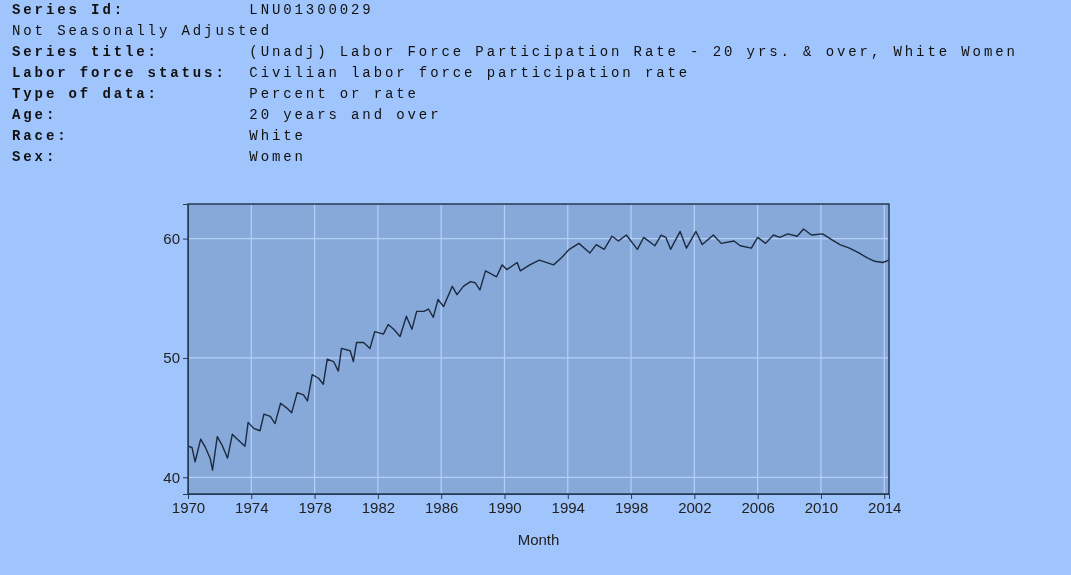 This screenshot has width=1071, height=575. What do you see at coordinates (315, 507) in the screenshot?
I see `x-tick-label: 1978` at bounding box center [315, 507].